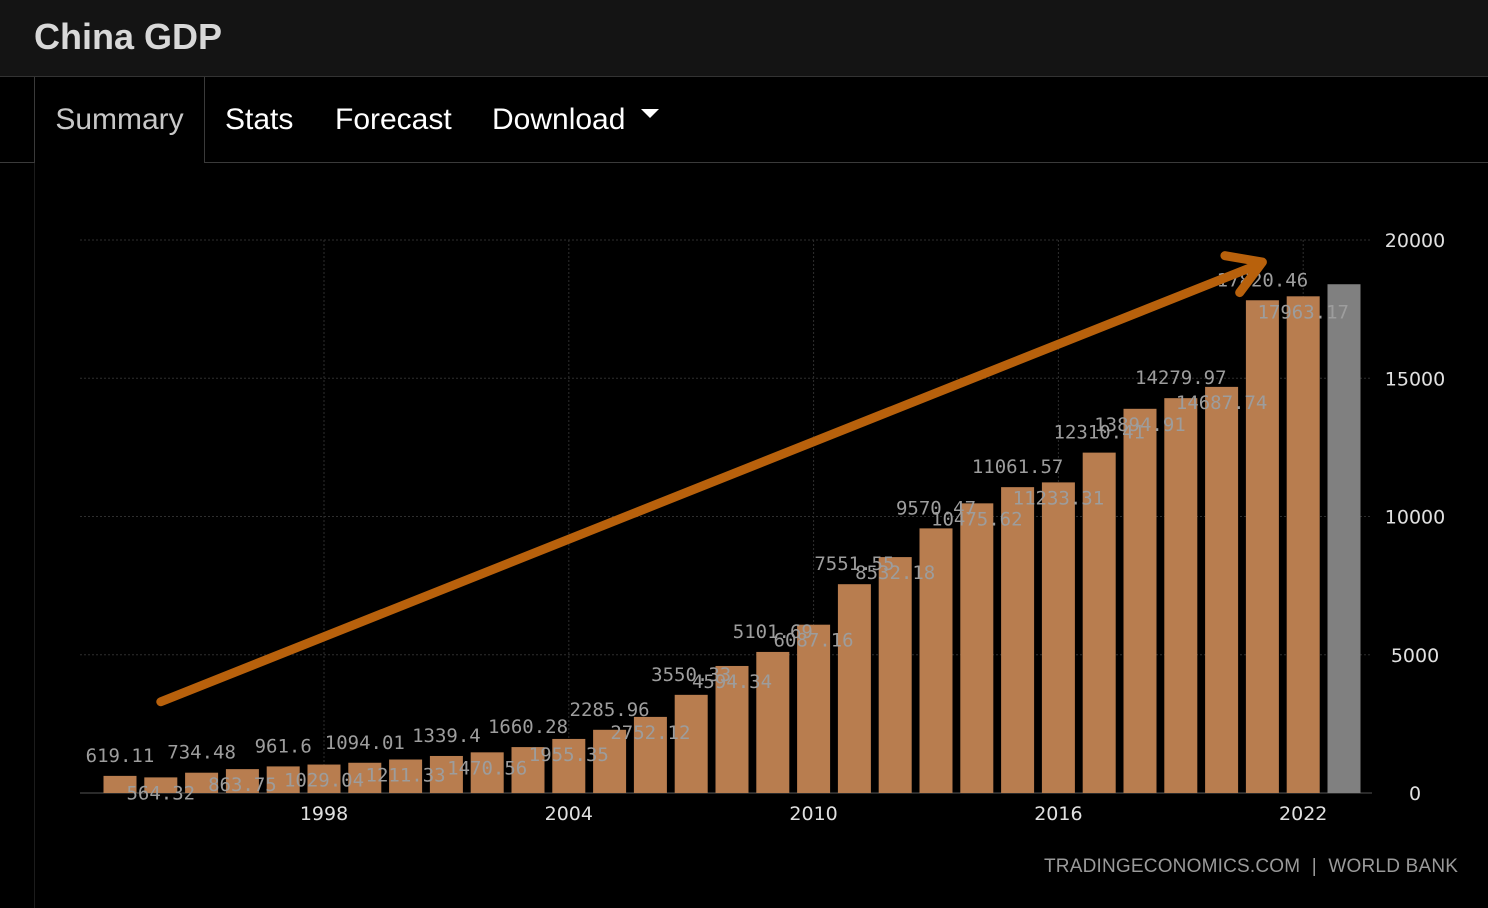 Image resolution: width=1488 pixels, height=908 pixels. Describe the element at coordinates (119, 120) in the screenshot. I see `tab-summary: Summary` at that location.